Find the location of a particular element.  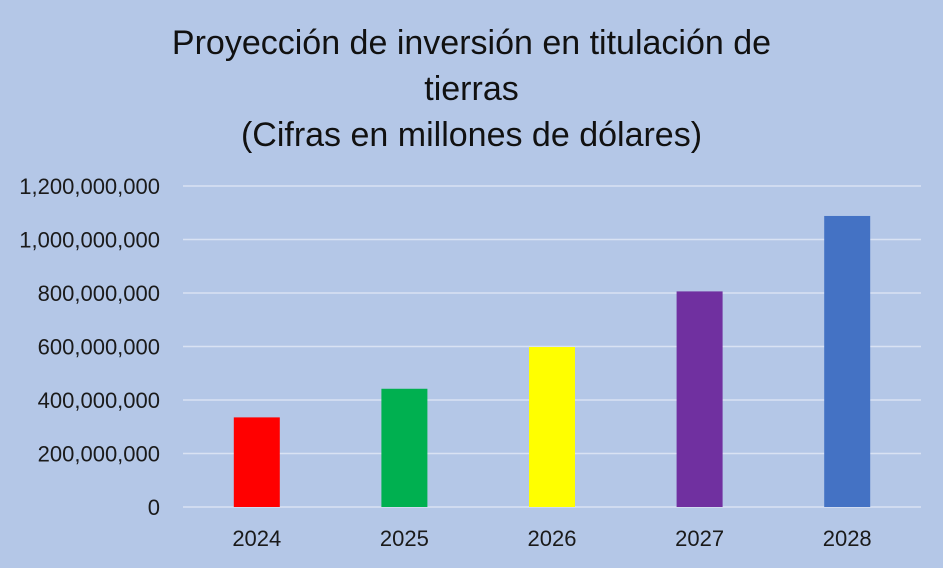

bar-2026 is located at coordinates (552, 427).